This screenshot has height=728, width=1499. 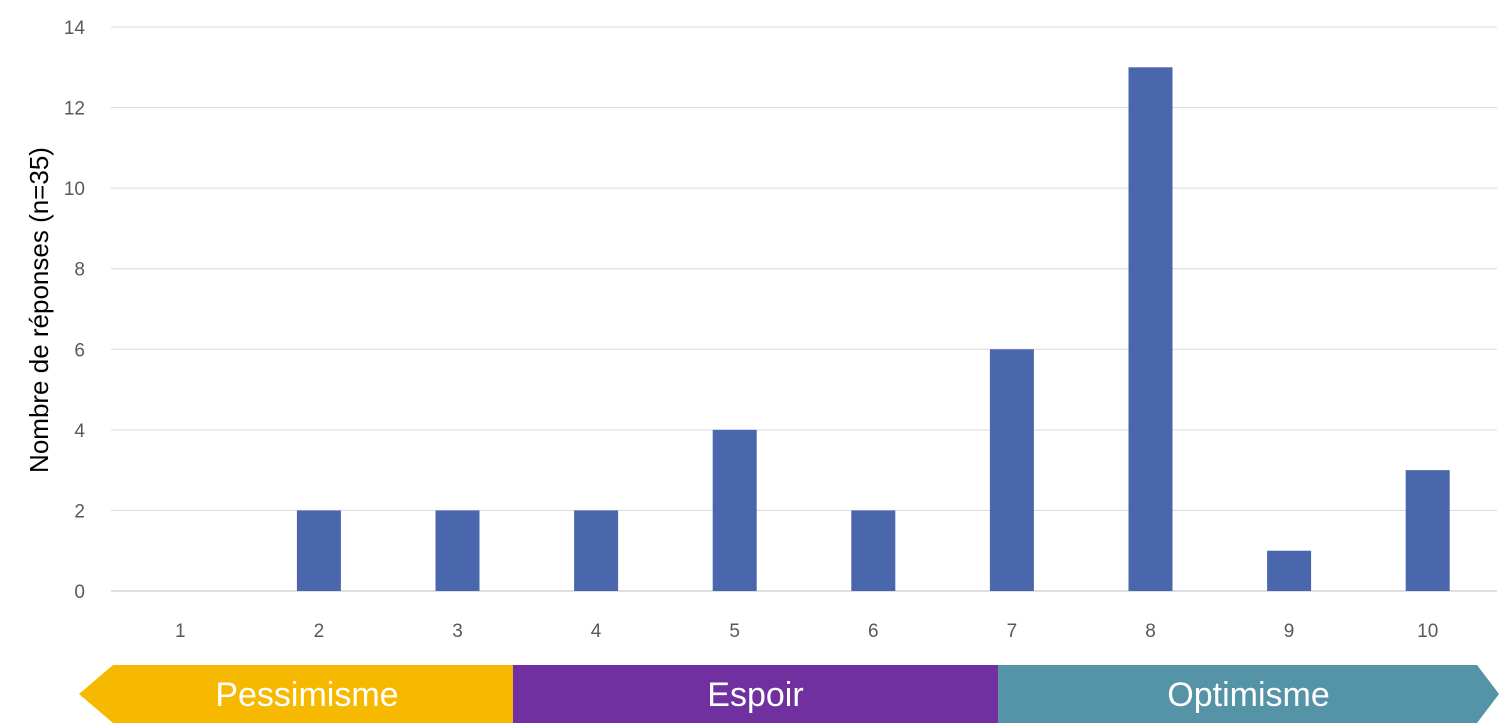 I want to click on x-tick-label: 10, so click(x=1427, y=631).